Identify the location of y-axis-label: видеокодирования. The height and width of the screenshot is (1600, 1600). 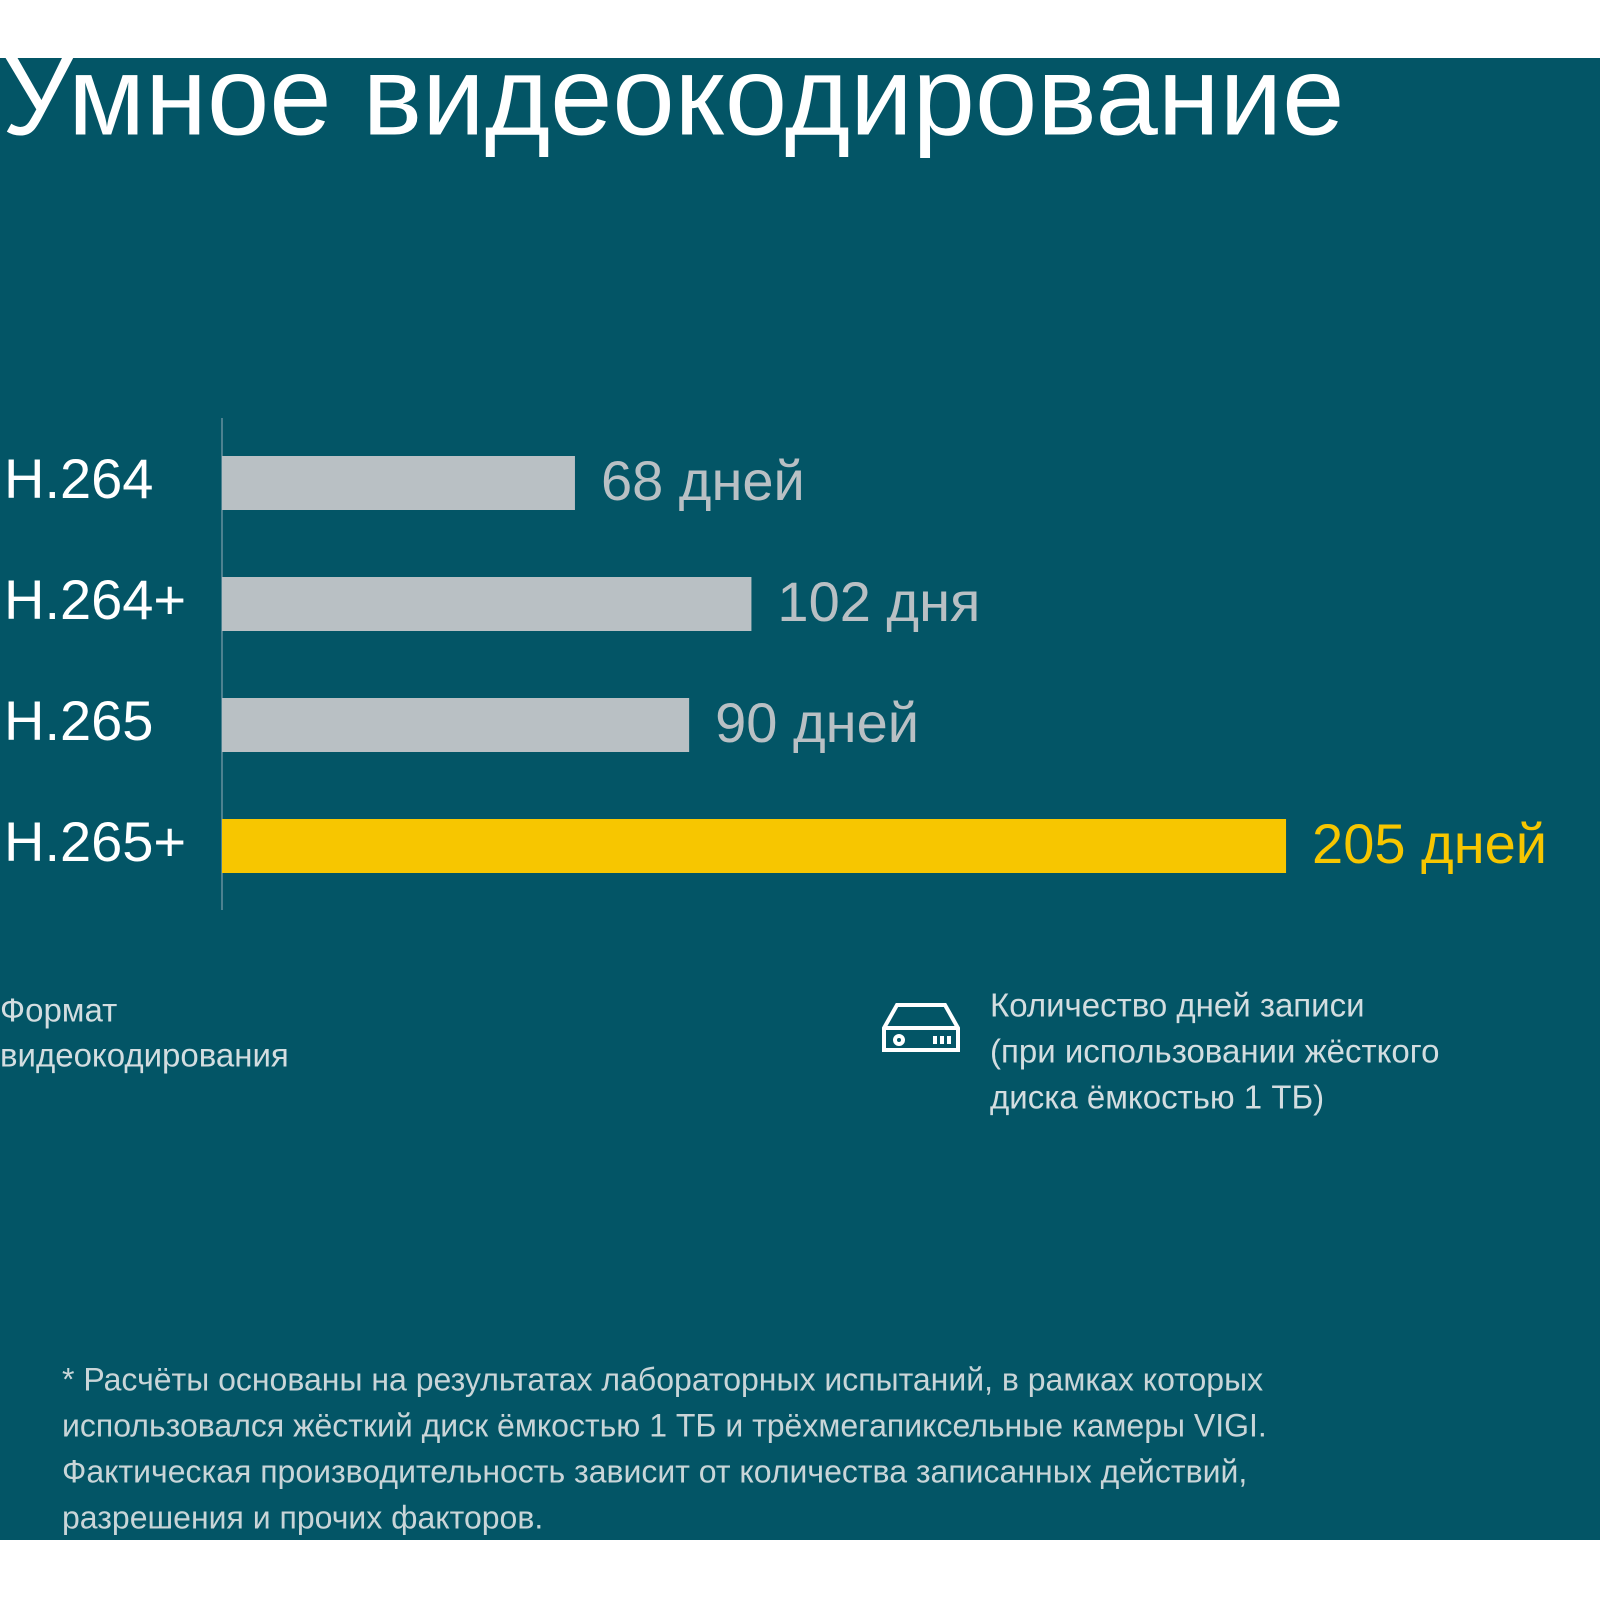
(144, 1055).